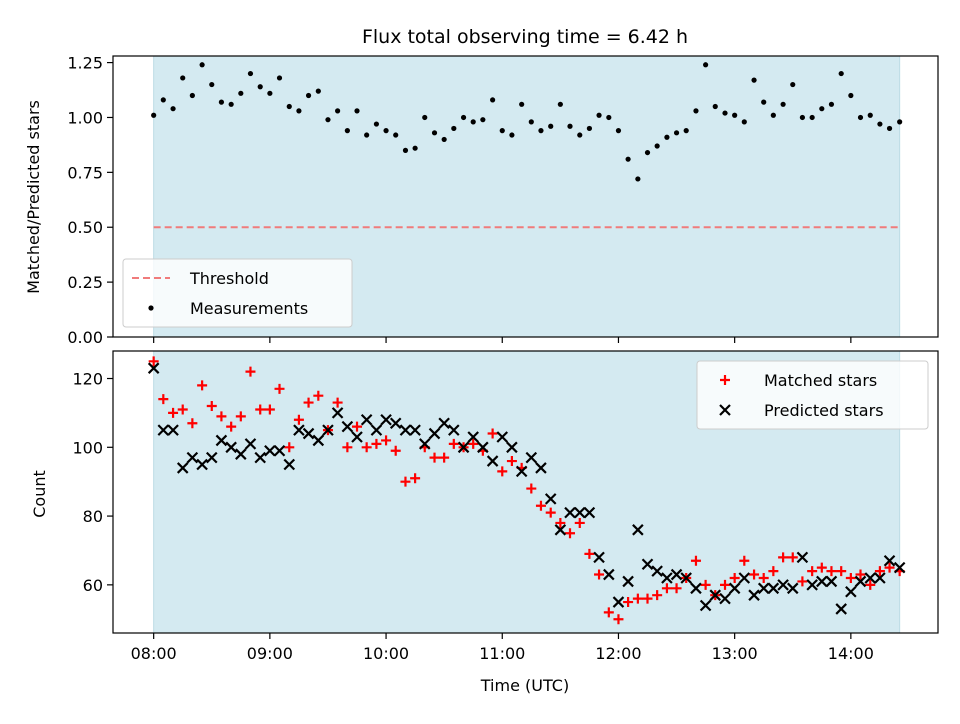  Describe the element at coordinates (618, 653) in the screenshot. I see `x-tick-label: 12:00` at that location.